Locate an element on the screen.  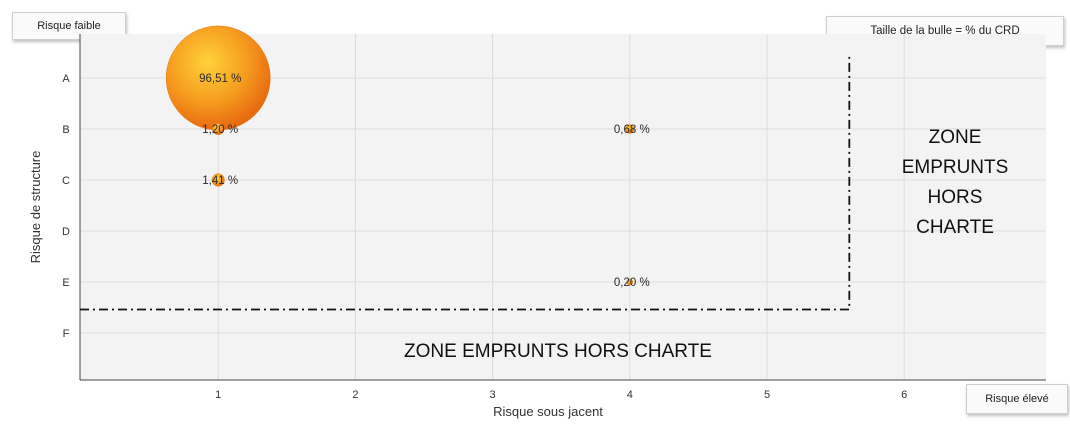
right-zone-label-line: EMPRUNTS is located at coordinates (955, 167).